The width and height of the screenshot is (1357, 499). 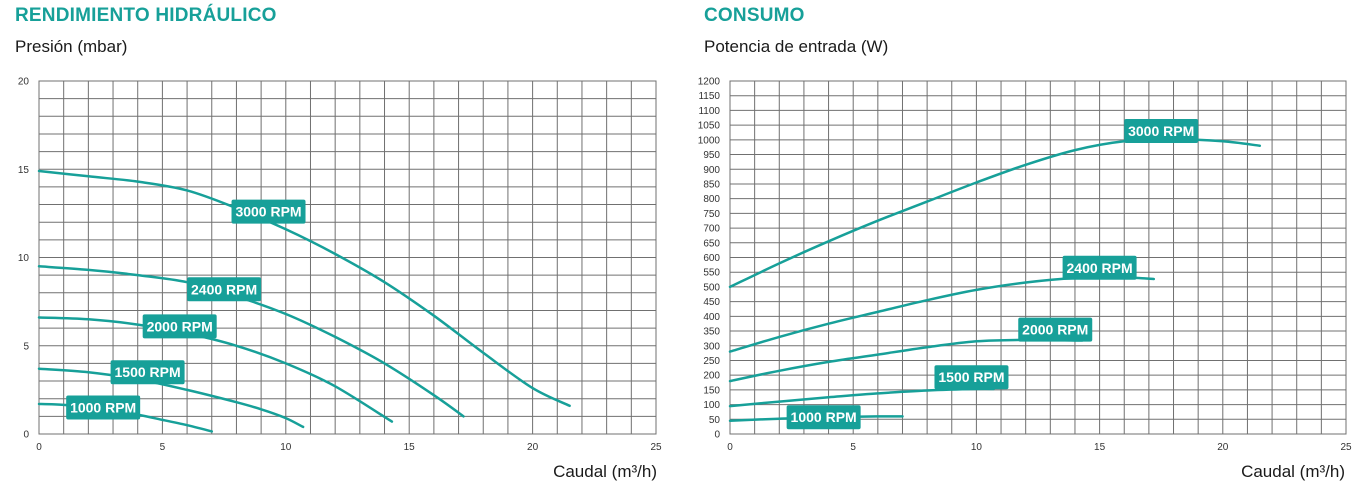 What do you see at coordinates (709, 96) in the screenshot?
I see `y-tick-label: 1150` at bounding box center [709, 96].